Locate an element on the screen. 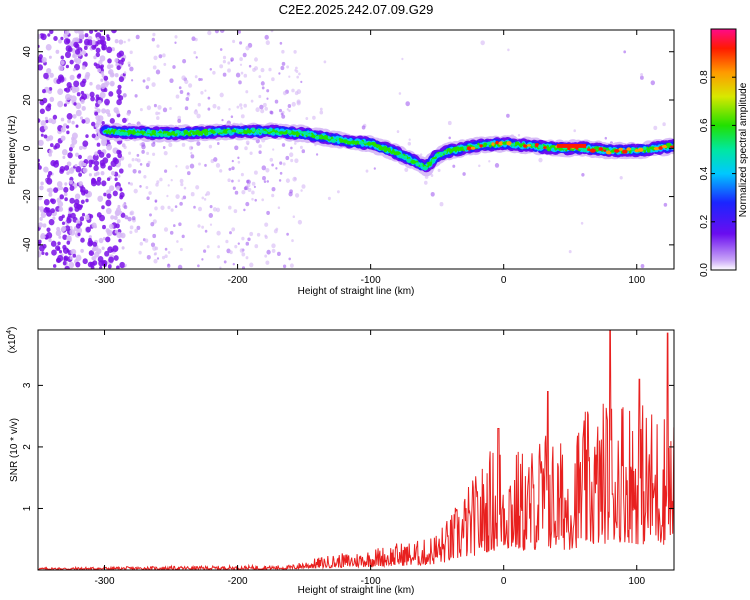 The width and height of the screenshot is (750, 600). ridge-layer is located at coordinates (388, 148).